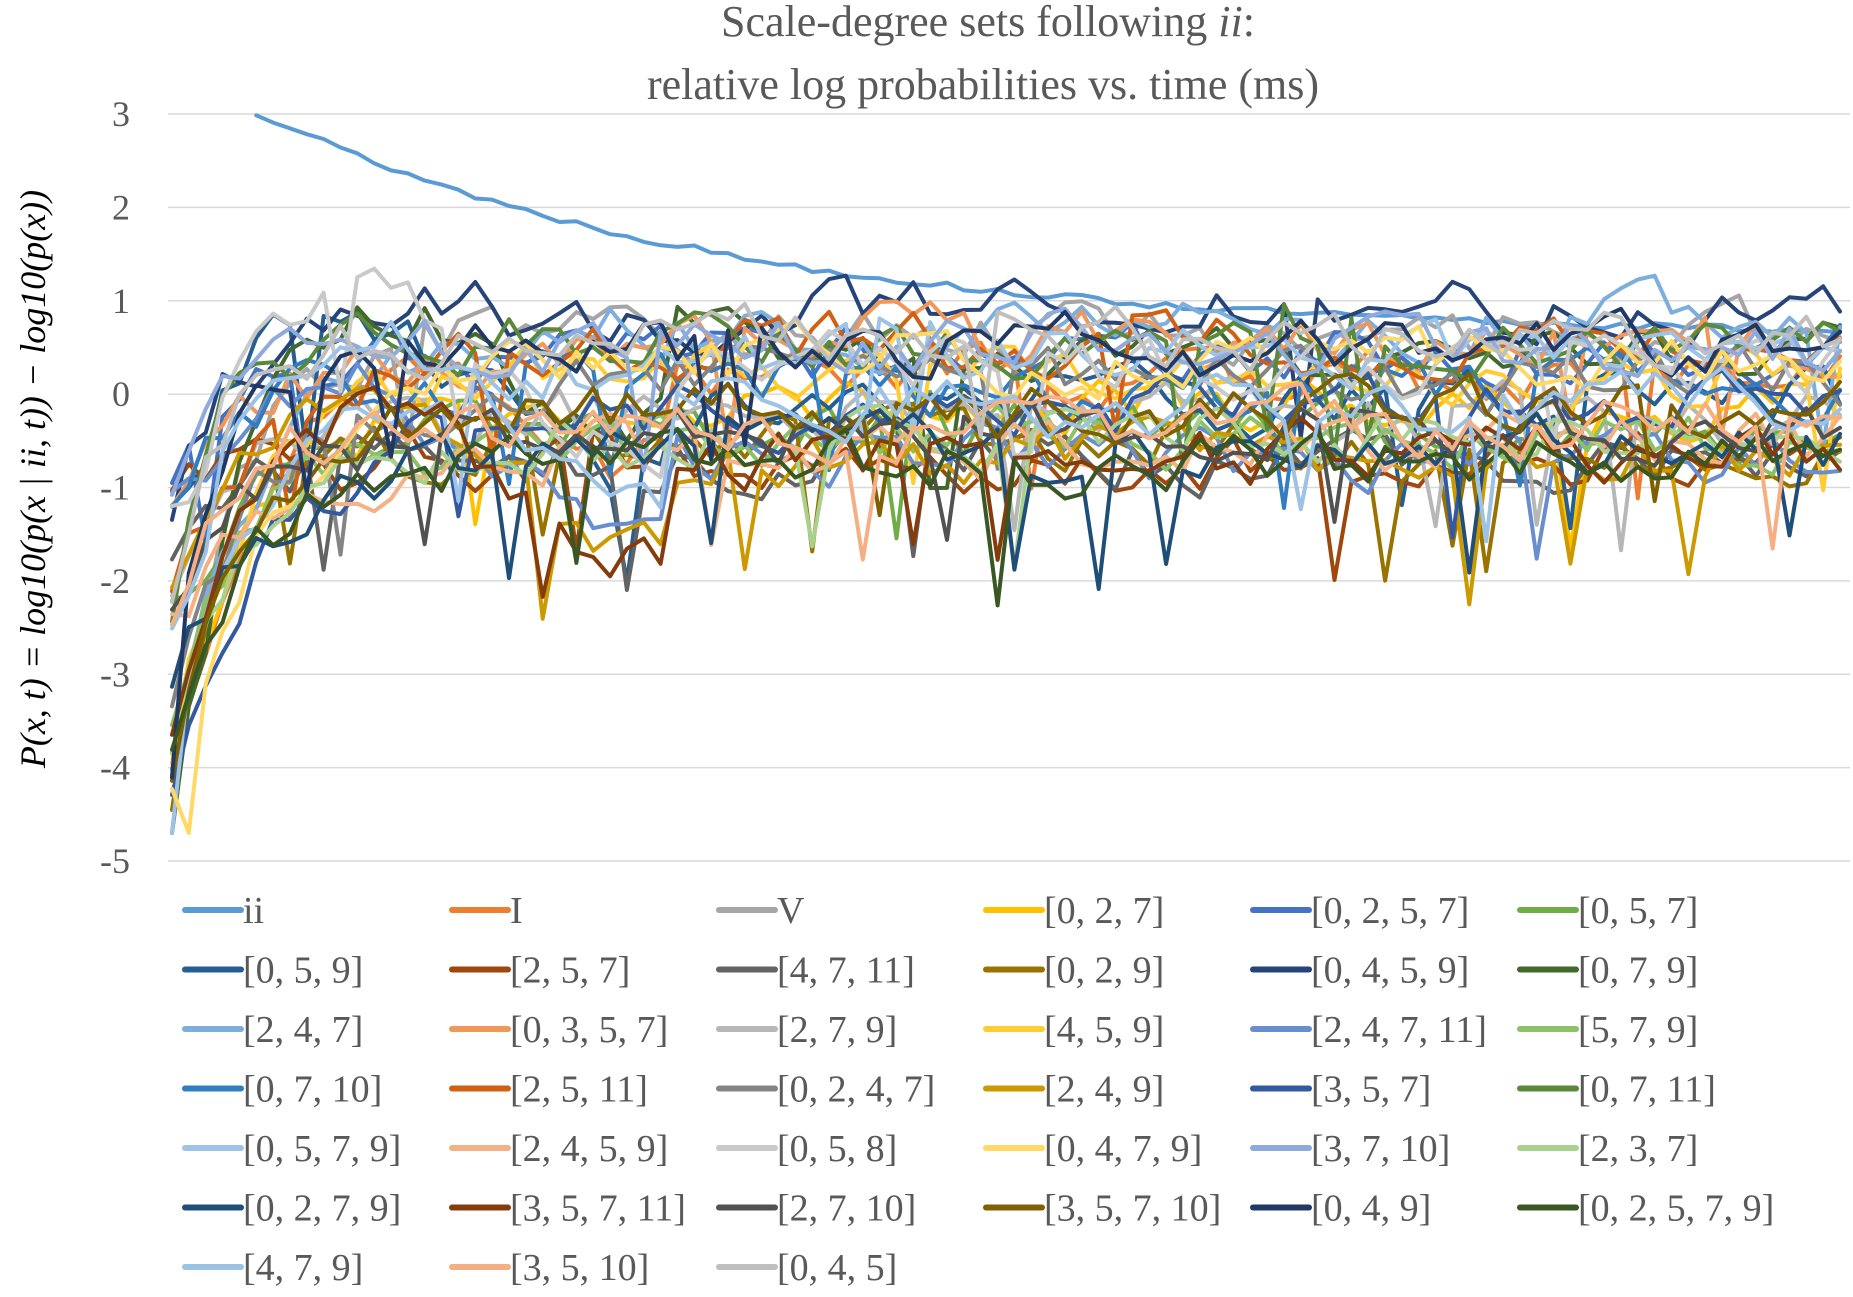 This screenshot has height=1297, width=1853. I want to click on legend-entry: [0, 7, 9], so click(1607, 971).